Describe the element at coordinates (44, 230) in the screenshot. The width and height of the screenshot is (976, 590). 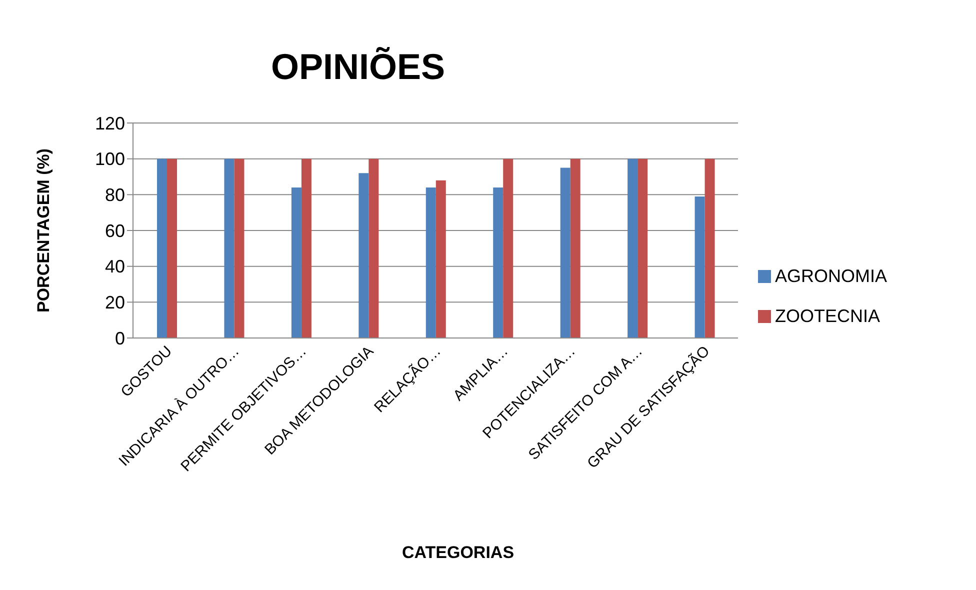
I see `y-axis-title: PORCENTAGEM (%)` at that location.